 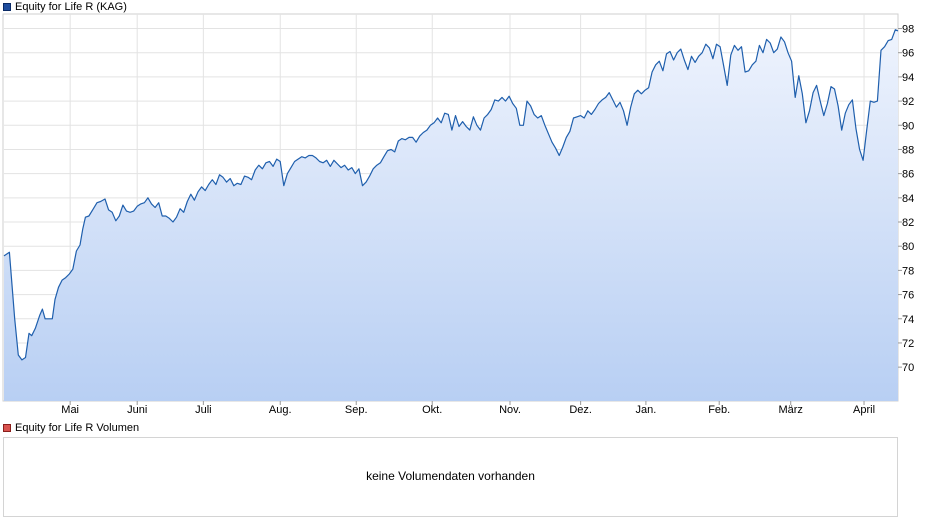 What do you see at coordinates (908, 344) in the screenshot?
I see `y-tick-label: 72` at bounding box center [908, 344].